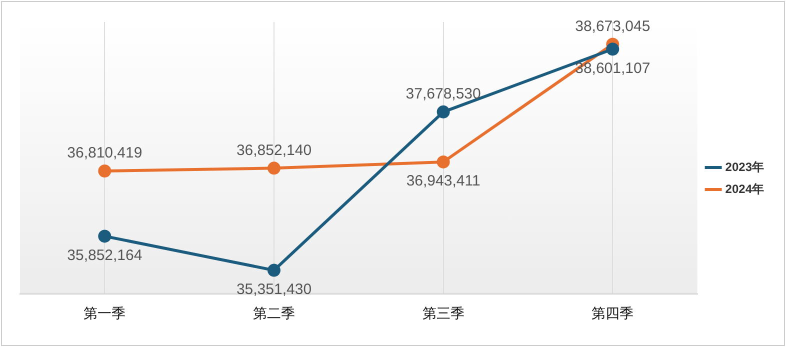  Describe the element at coordinates (443, 181) in the screenshot. I see `data-label: 36,943,411` at that location.